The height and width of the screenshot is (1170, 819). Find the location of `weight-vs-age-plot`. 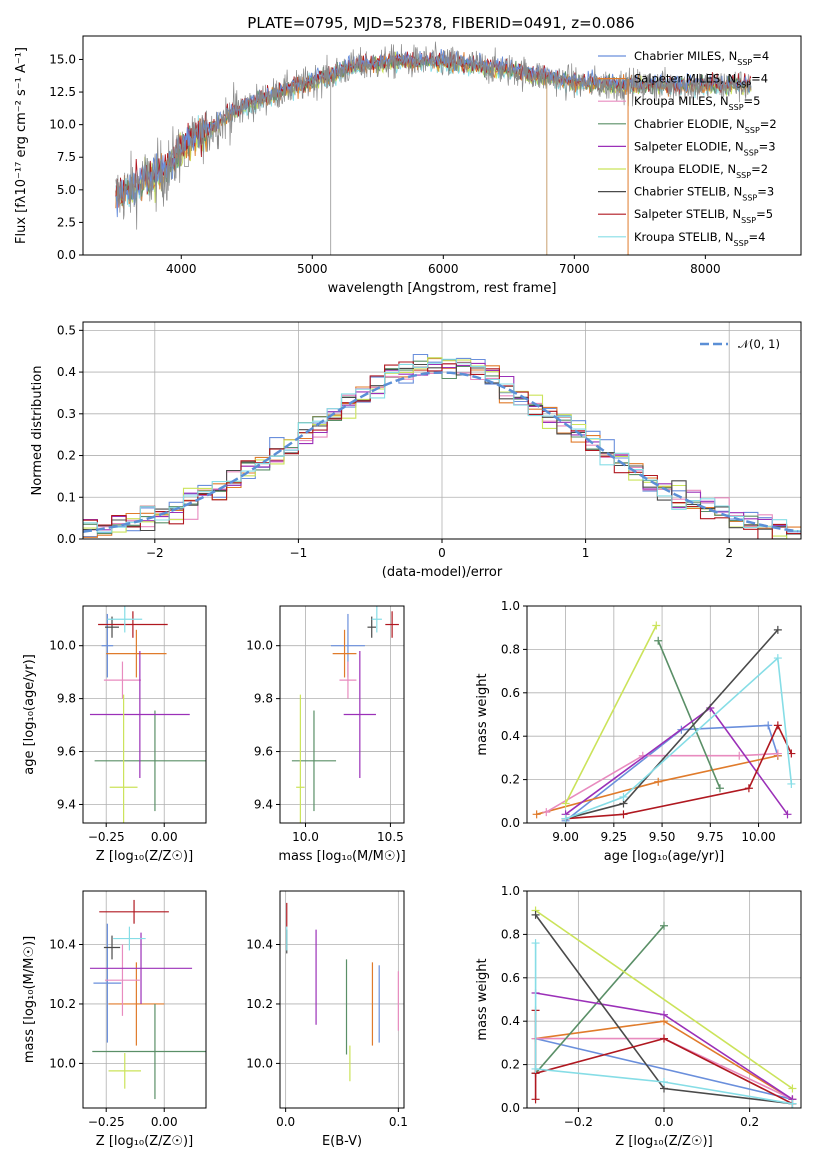

weight-vs-age-plot is located at coordinates (664, 722).